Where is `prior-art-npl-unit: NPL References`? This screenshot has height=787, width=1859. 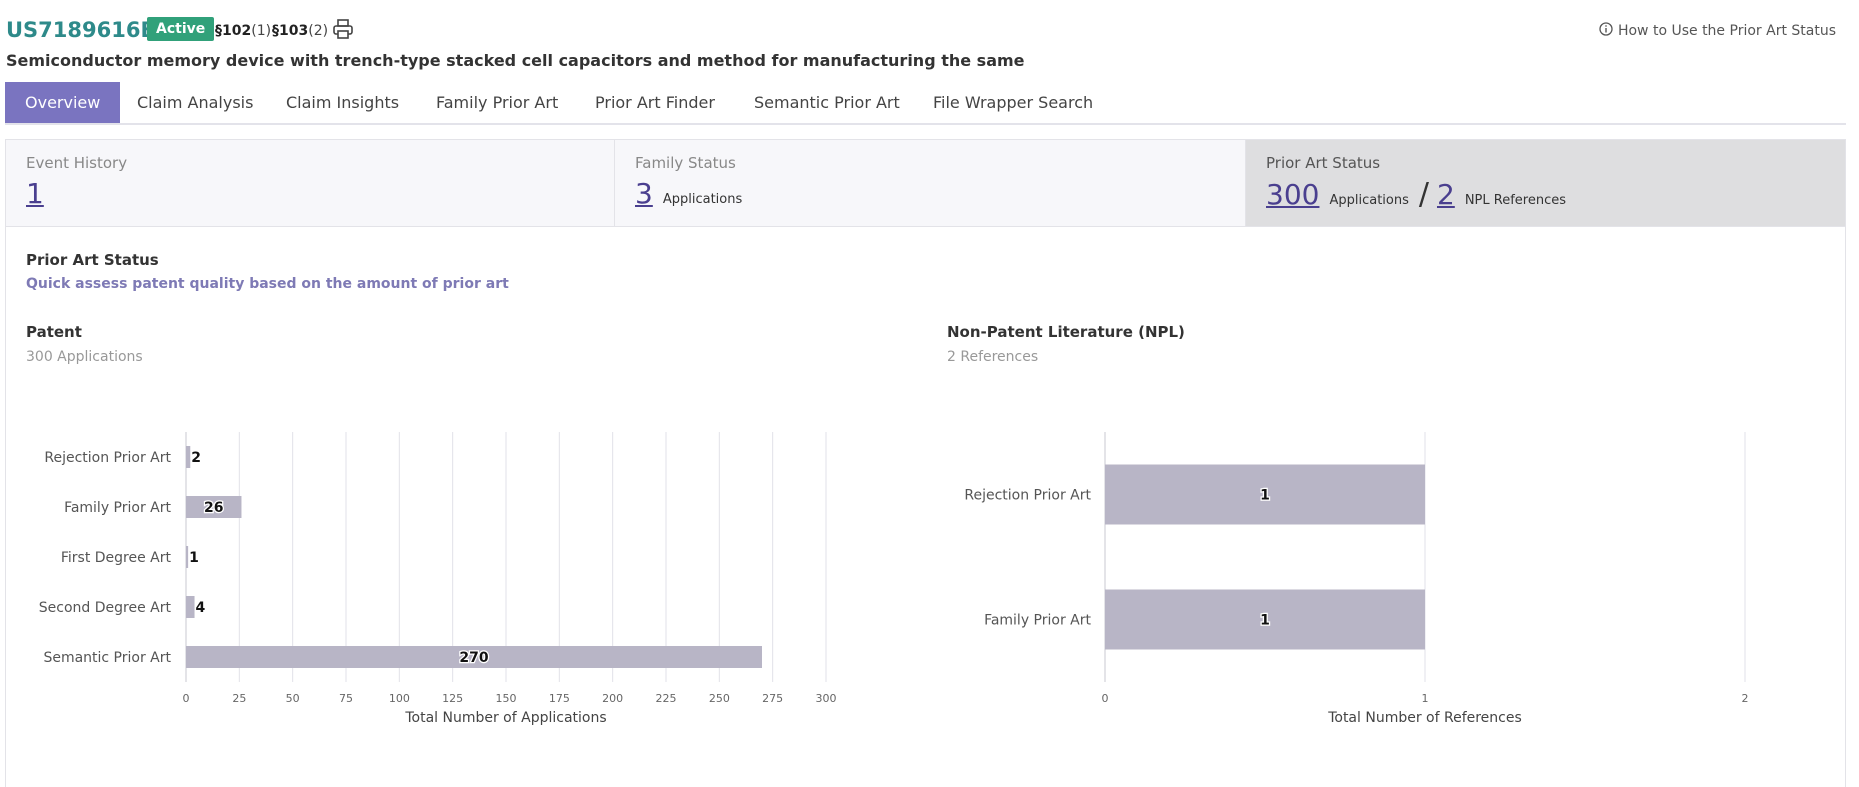
prior-art-npl-unit: NPL References is located at coordinates (1515, 200).